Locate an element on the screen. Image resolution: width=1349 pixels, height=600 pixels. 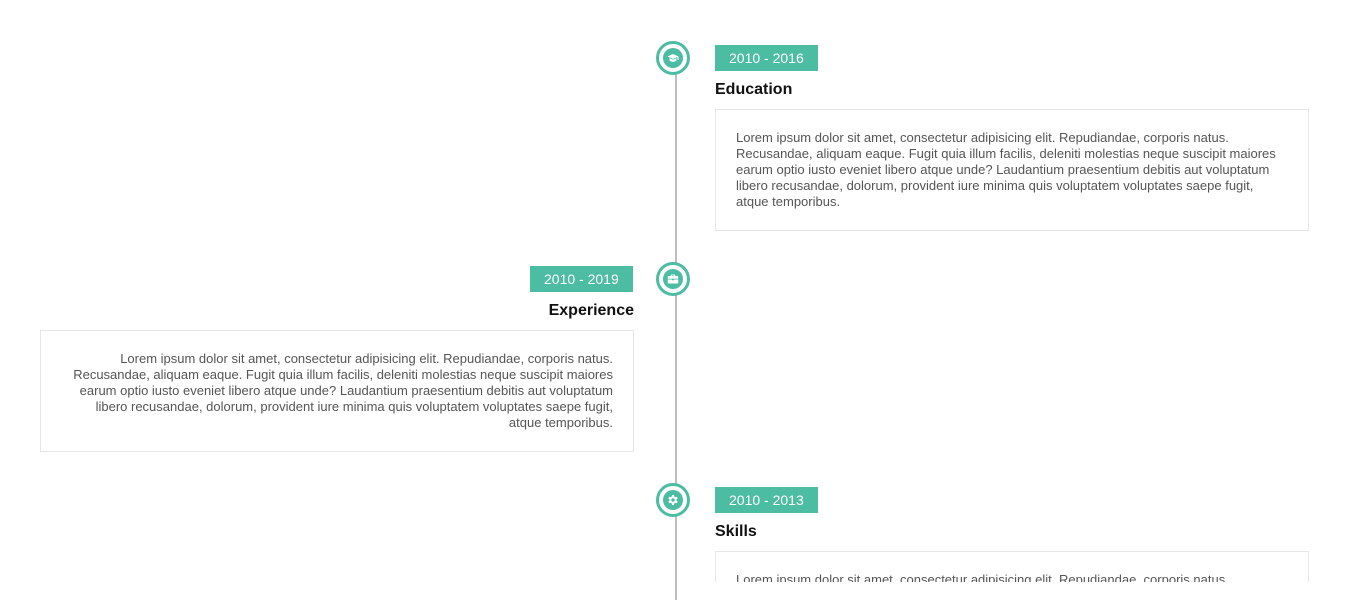
gear-icon is located at coordinates (673, 500).